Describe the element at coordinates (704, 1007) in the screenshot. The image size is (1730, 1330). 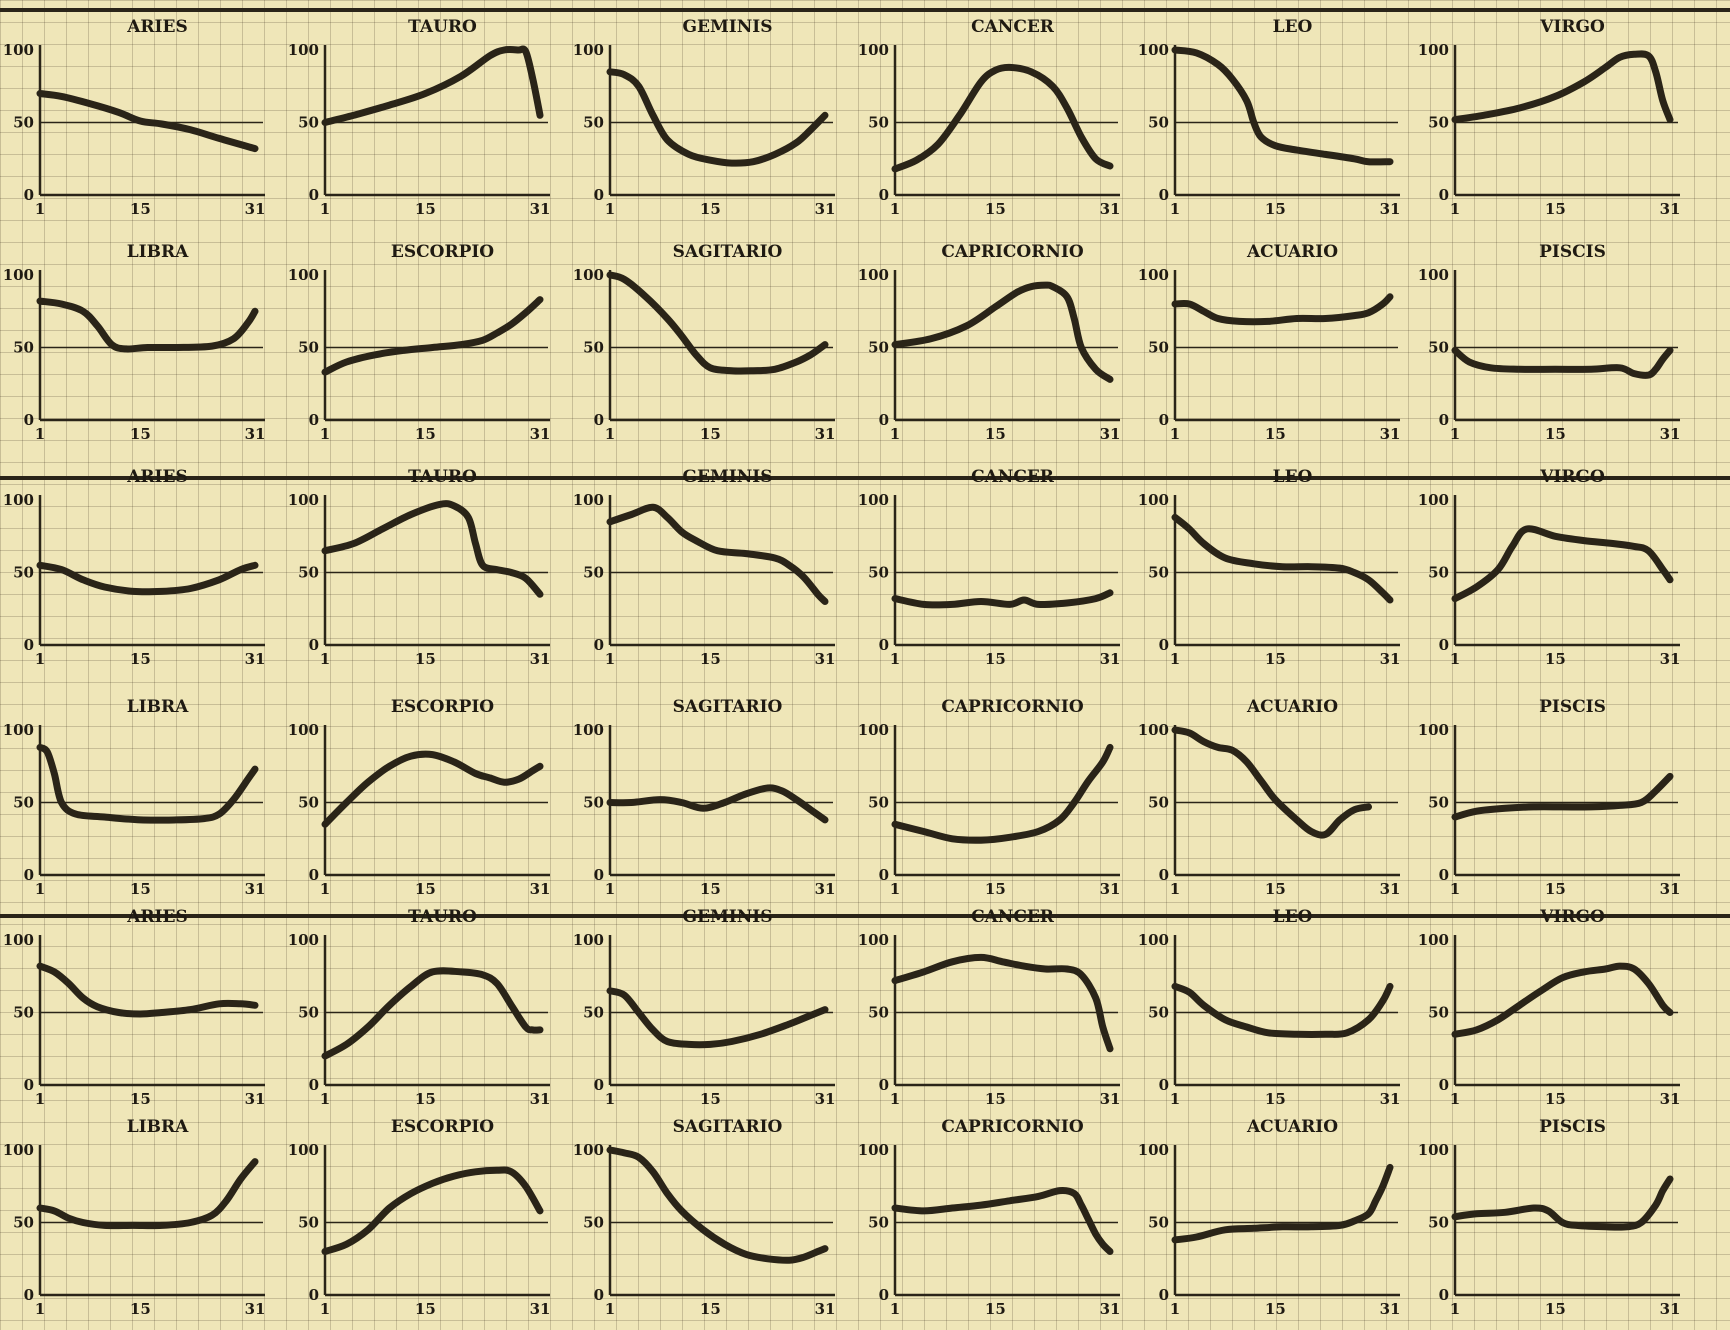
I see `chart-panel: GEMINIS 0 50 100 1 15 31` at that location.